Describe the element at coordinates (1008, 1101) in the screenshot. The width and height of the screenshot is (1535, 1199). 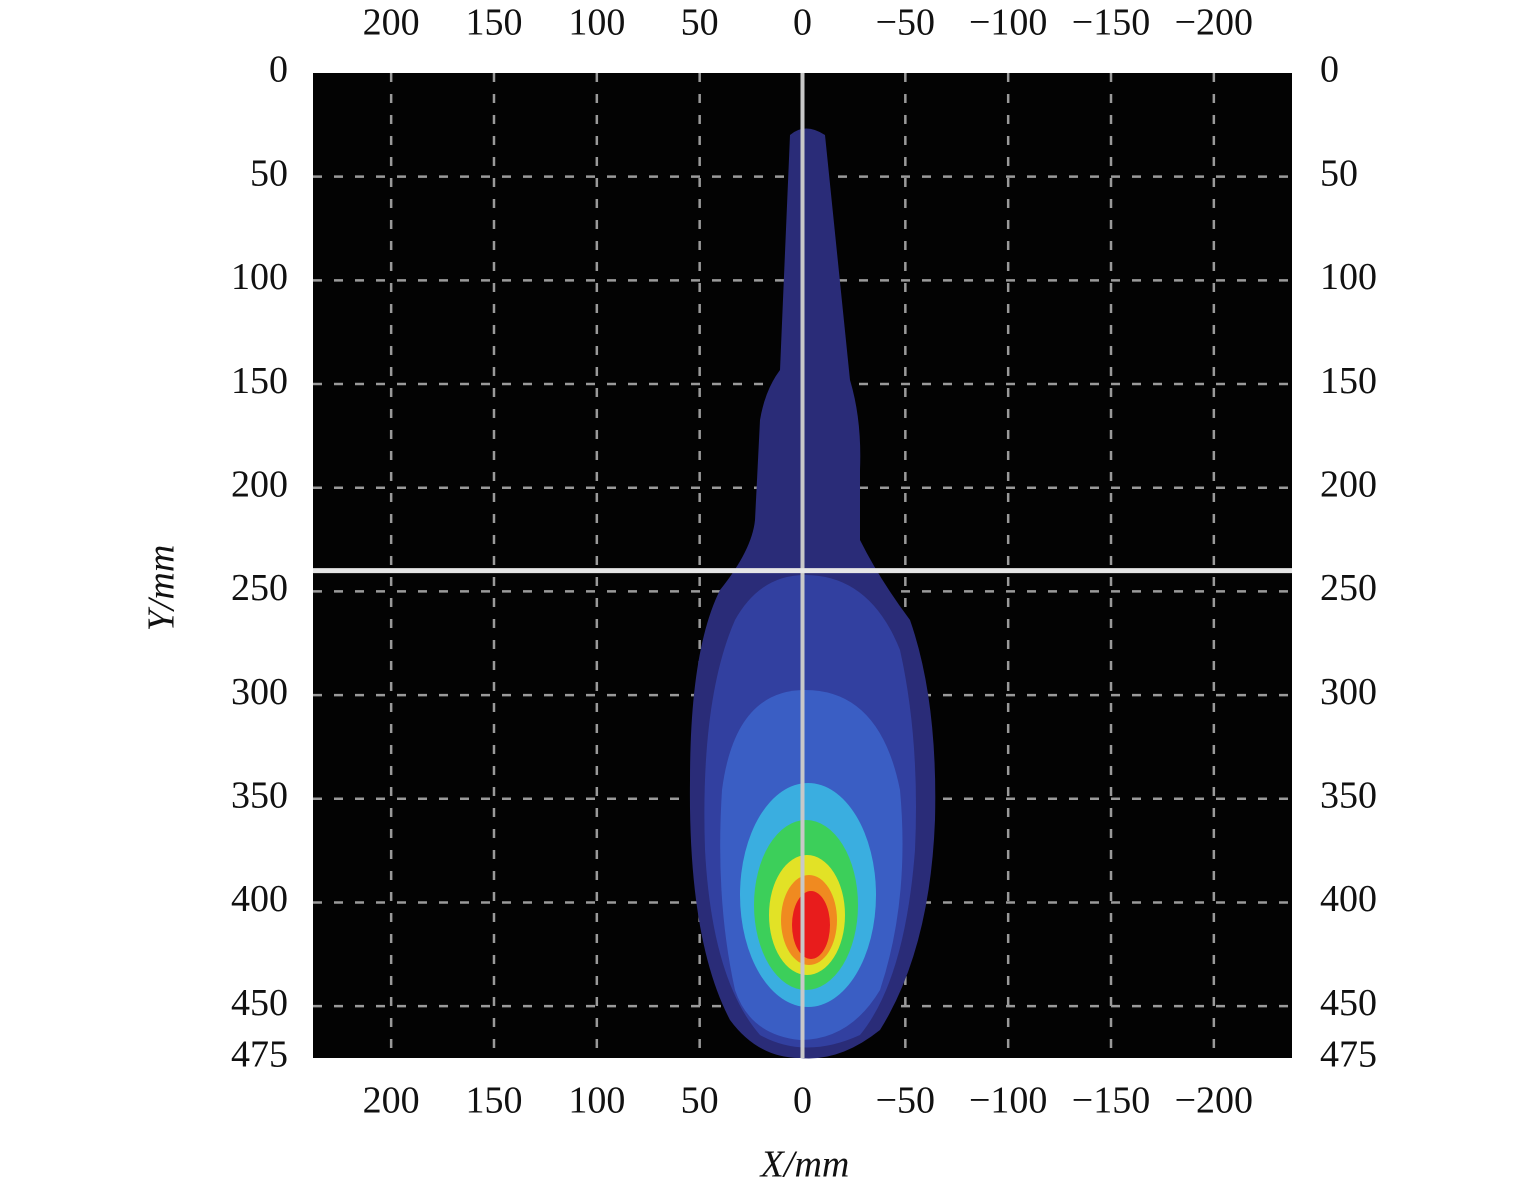
I see `x-tick-label-bottom: −100` at that location.